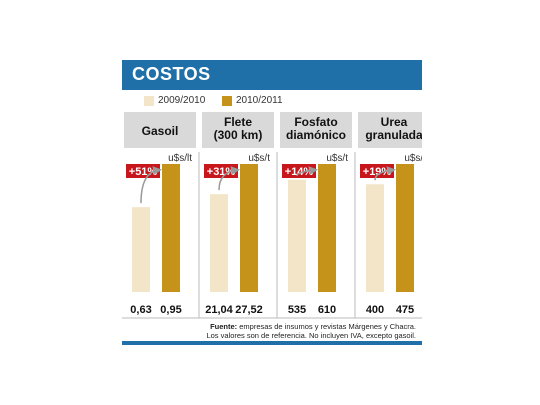 The image size is (540, 405). What do you see at coordinates (259, 158) in the screenshot?
I see `unit-label-cat-2: u$s/t` at bounding box center [259, 158].